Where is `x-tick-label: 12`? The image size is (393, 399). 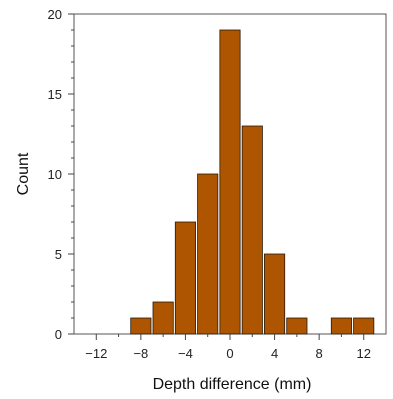
x-tick-label: 12 is located at coordinates (363, 353).